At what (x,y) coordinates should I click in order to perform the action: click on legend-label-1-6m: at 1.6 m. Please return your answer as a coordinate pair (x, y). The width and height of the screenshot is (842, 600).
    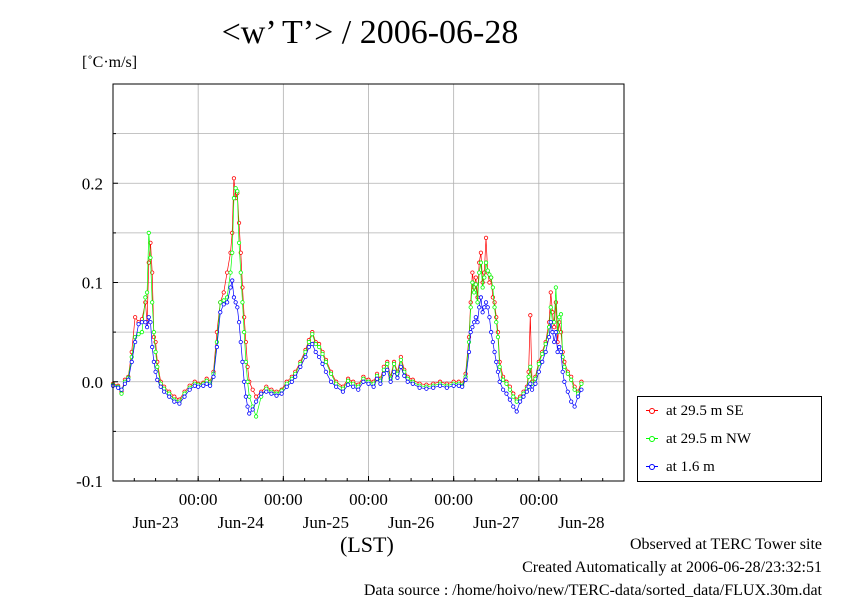
    Looking at the image, I should click on (690, 466).